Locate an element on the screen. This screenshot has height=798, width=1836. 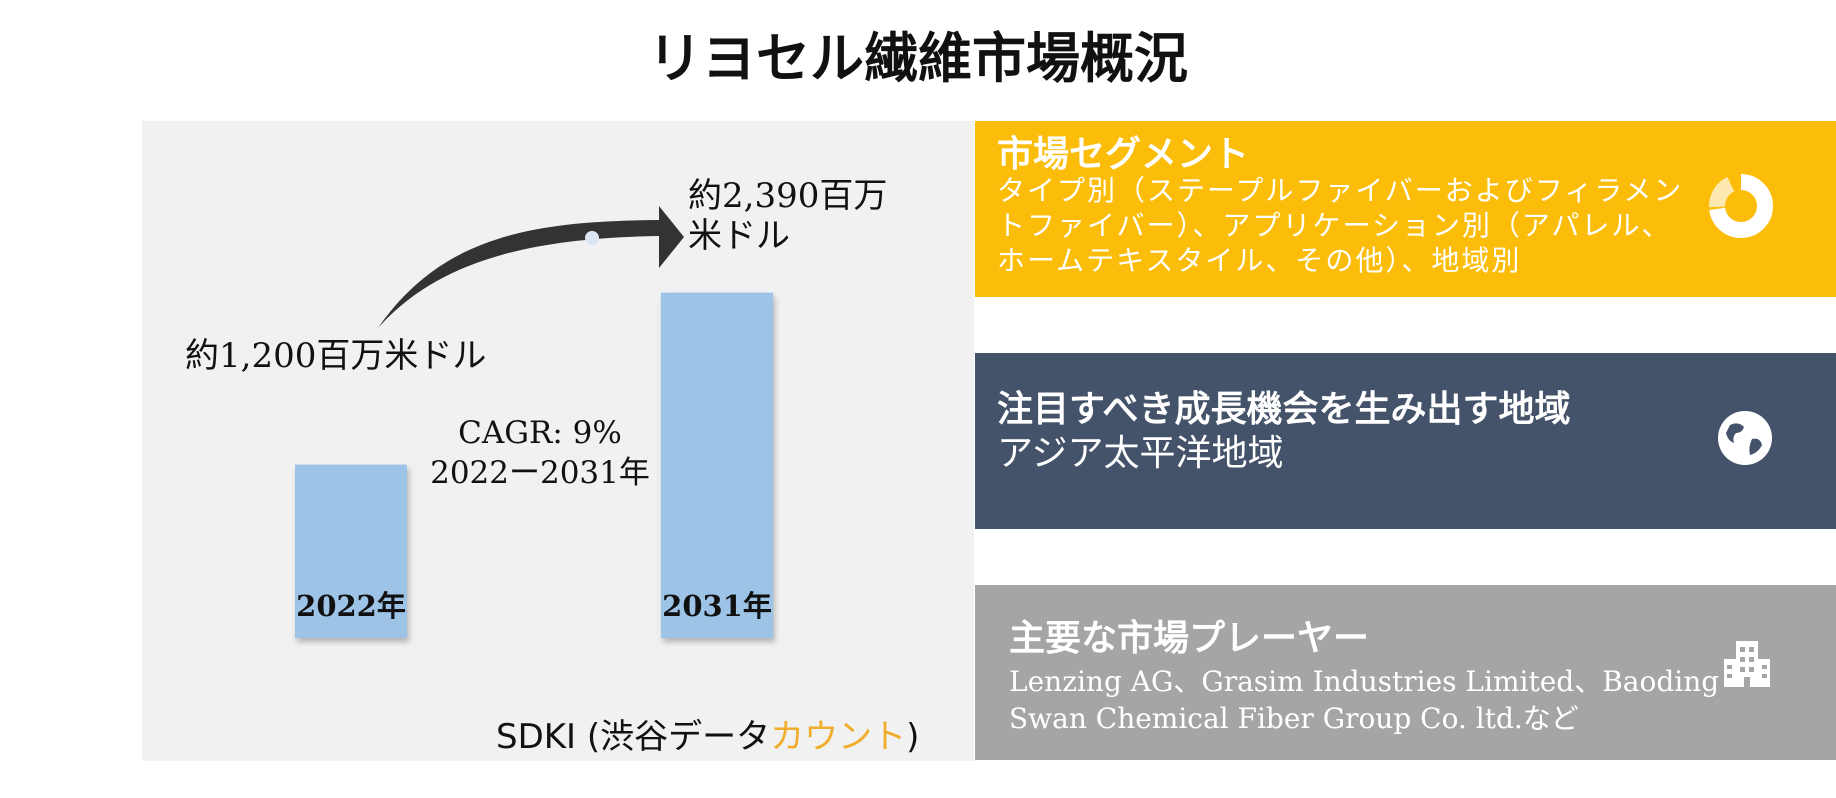
source-accent: カウント is located at coordinates (838, 737).